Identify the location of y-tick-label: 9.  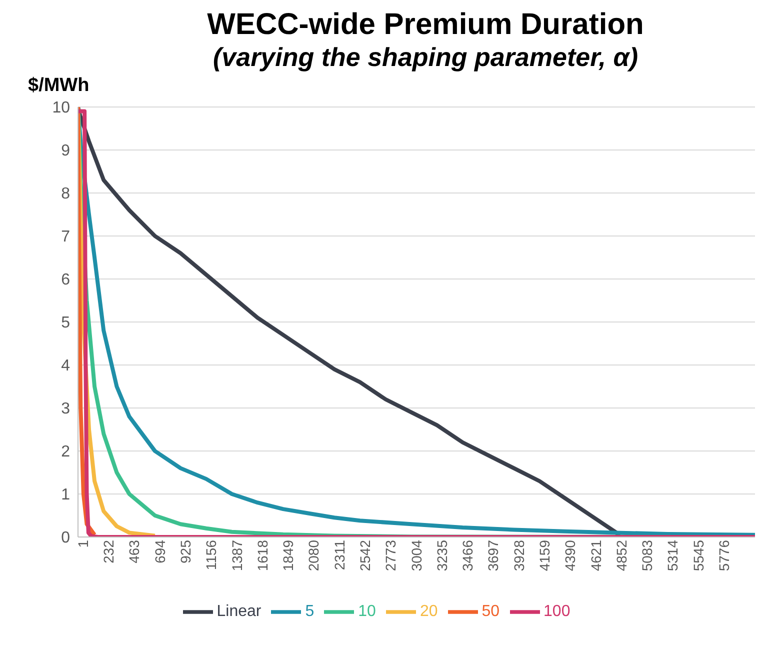
(65, 151).